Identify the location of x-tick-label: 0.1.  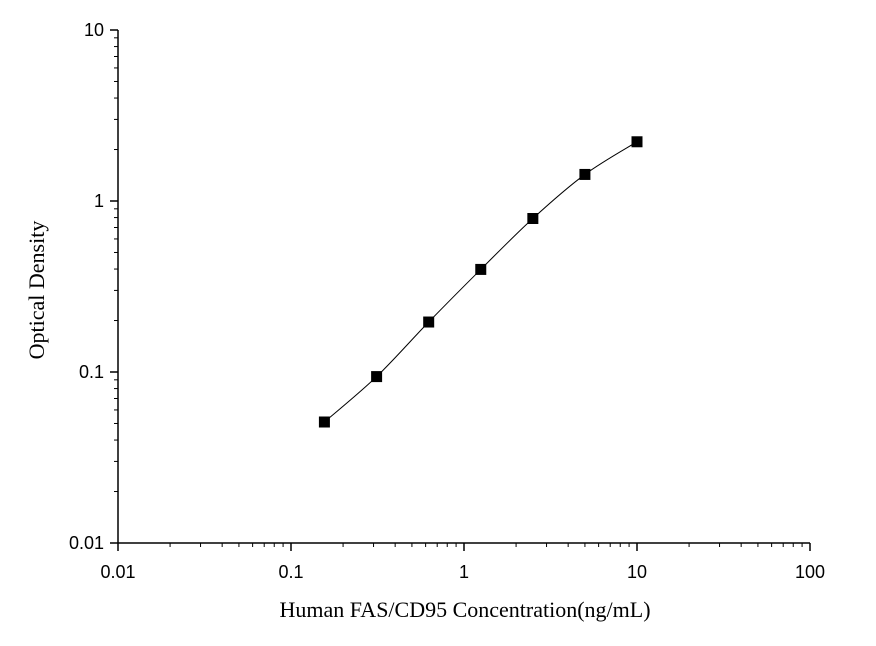
(290, 572).